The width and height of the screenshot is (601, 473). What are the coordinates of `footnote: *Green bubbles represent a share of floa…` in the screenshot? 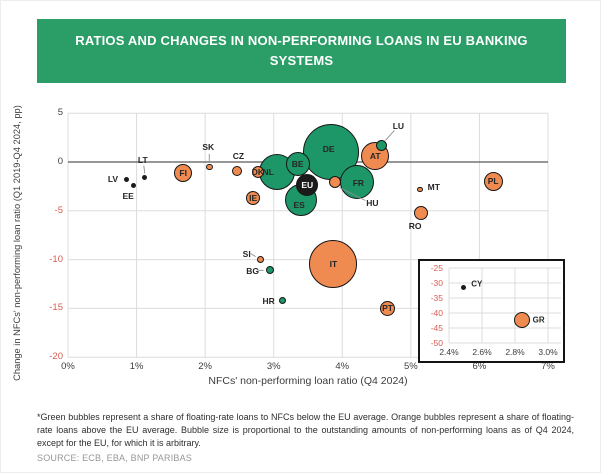 It's located at (305, 430).